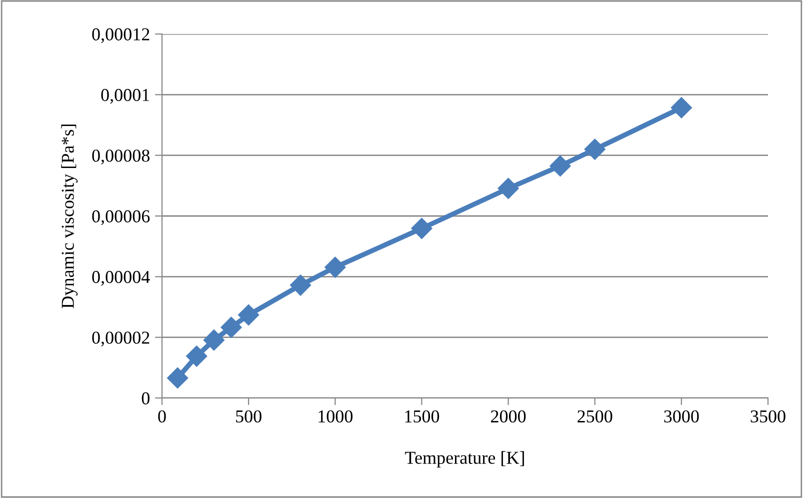 The height and width of the screenshot is (498, 803). I want to click on x-tick-label: 1500, so click(422, 416).